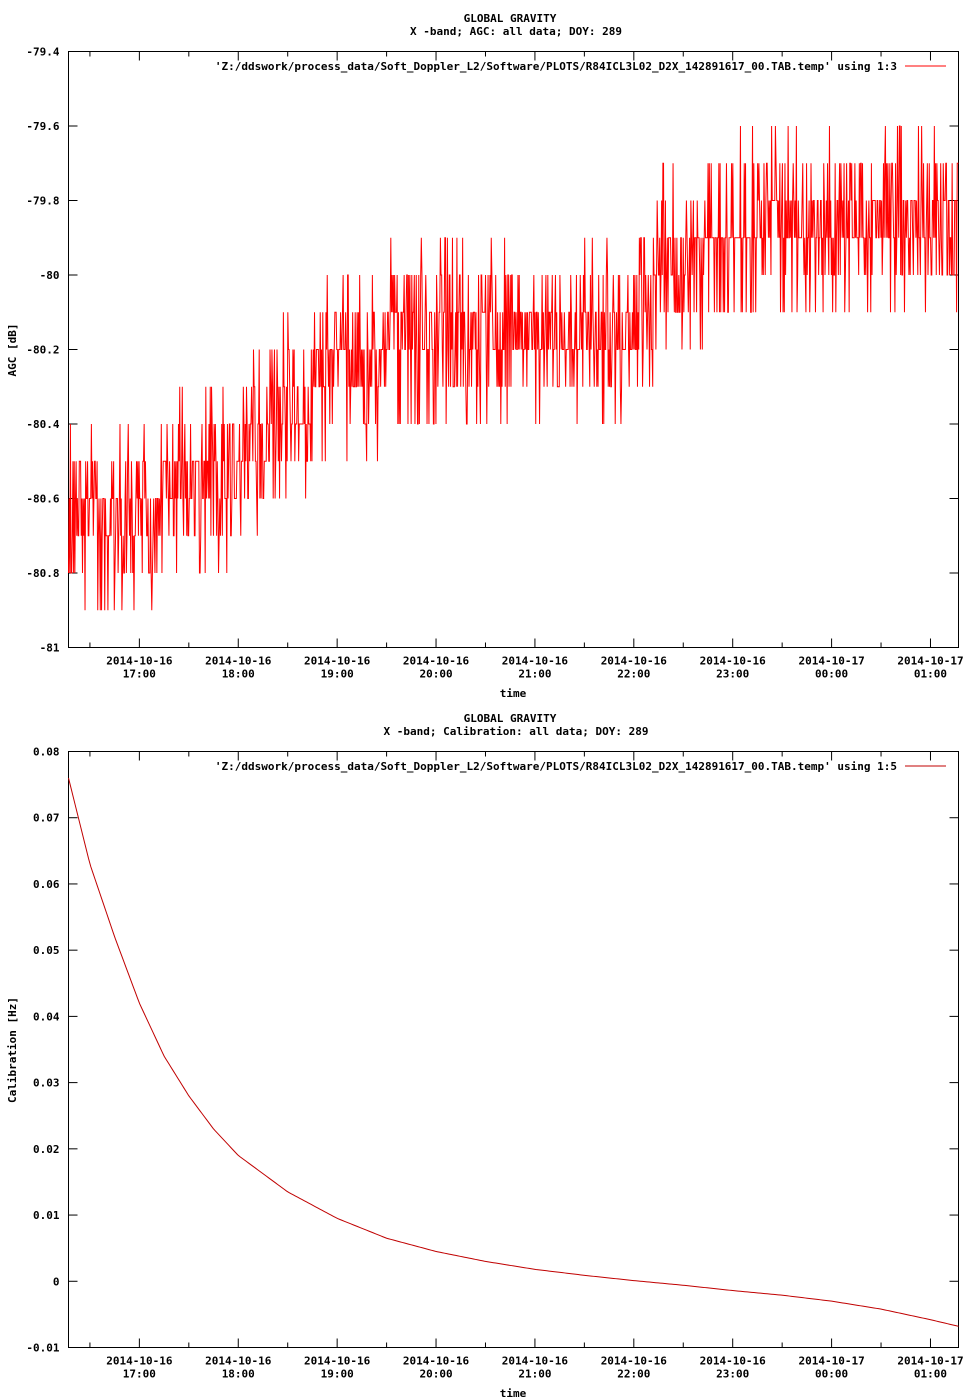 The width and height of the screenshot is (980, 1400). Describe the element at coordinates (46, 818) in the screenshot. I see `y-tick-label: 0.07` at that location.